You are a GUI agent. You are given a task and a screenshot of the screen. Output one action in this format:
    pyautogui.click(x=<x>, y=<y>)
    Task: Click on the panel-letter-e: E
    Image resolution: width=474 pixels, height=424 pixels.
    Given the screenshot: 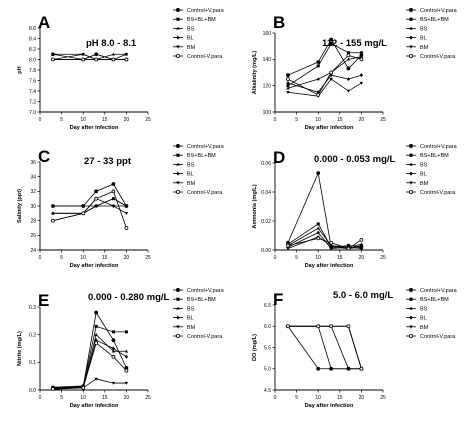 What is the action you would take?
    pyautogui.click(x=43, y=300)
    